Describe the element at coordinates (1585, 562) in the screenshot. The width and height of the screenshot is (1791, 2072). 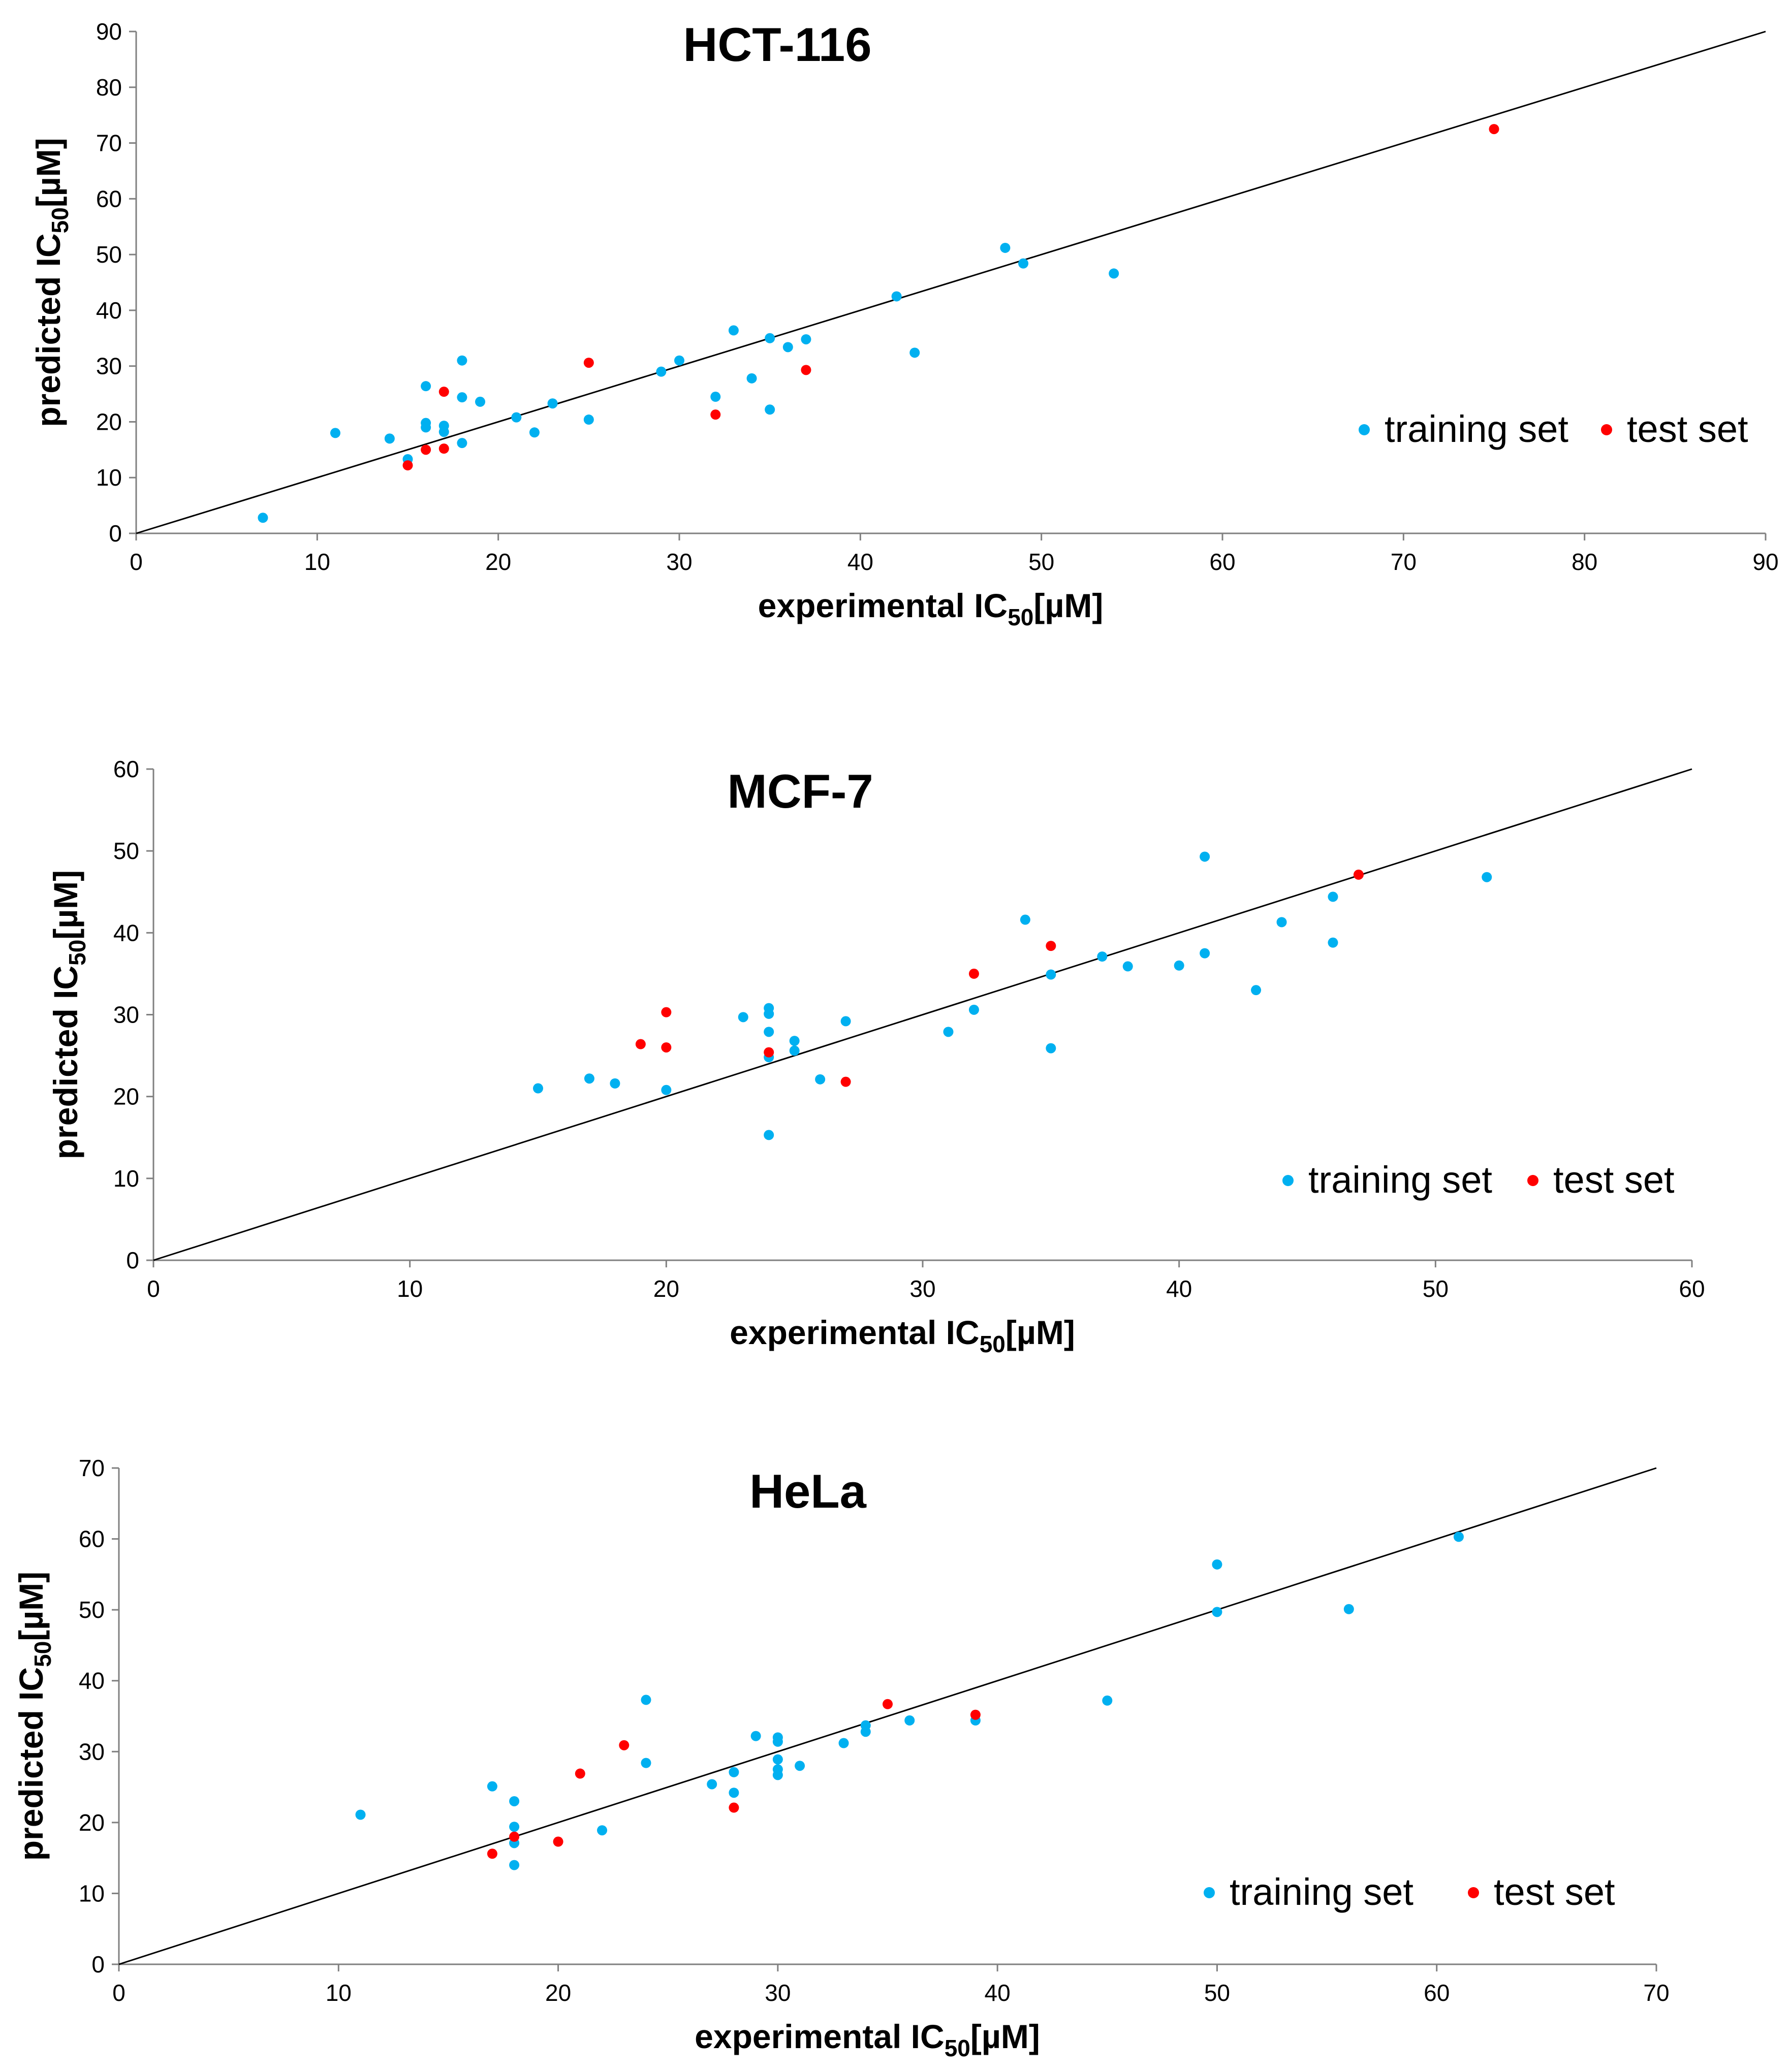
I see `x-tick-label: 80` at that location.